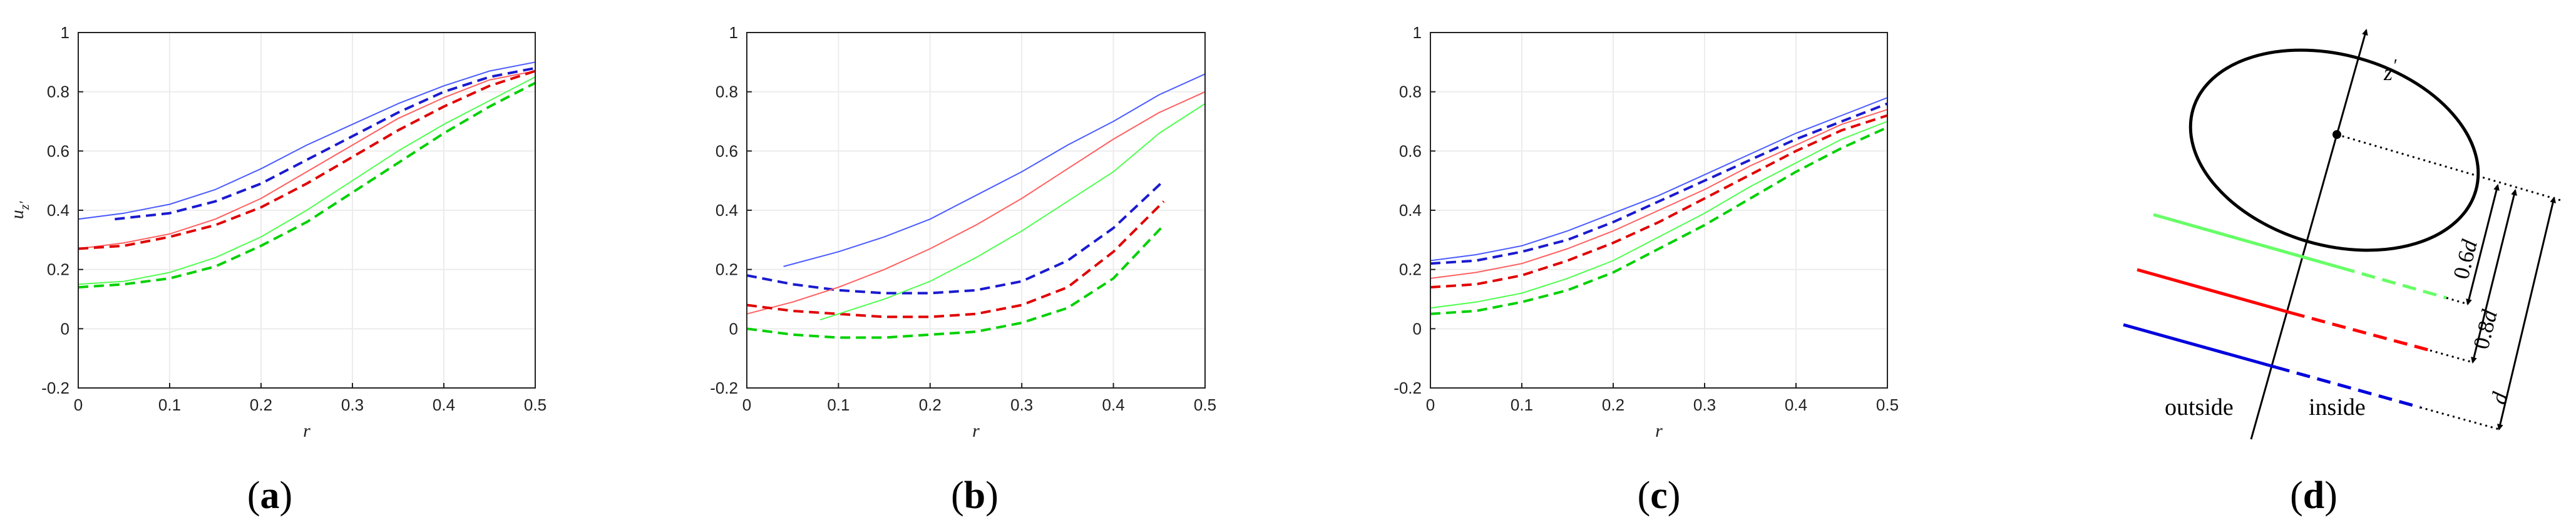 The height and width of the screenshot is (530, 2576). I want to click on panel-c-ytick-label: 1, so click(1417, 32).